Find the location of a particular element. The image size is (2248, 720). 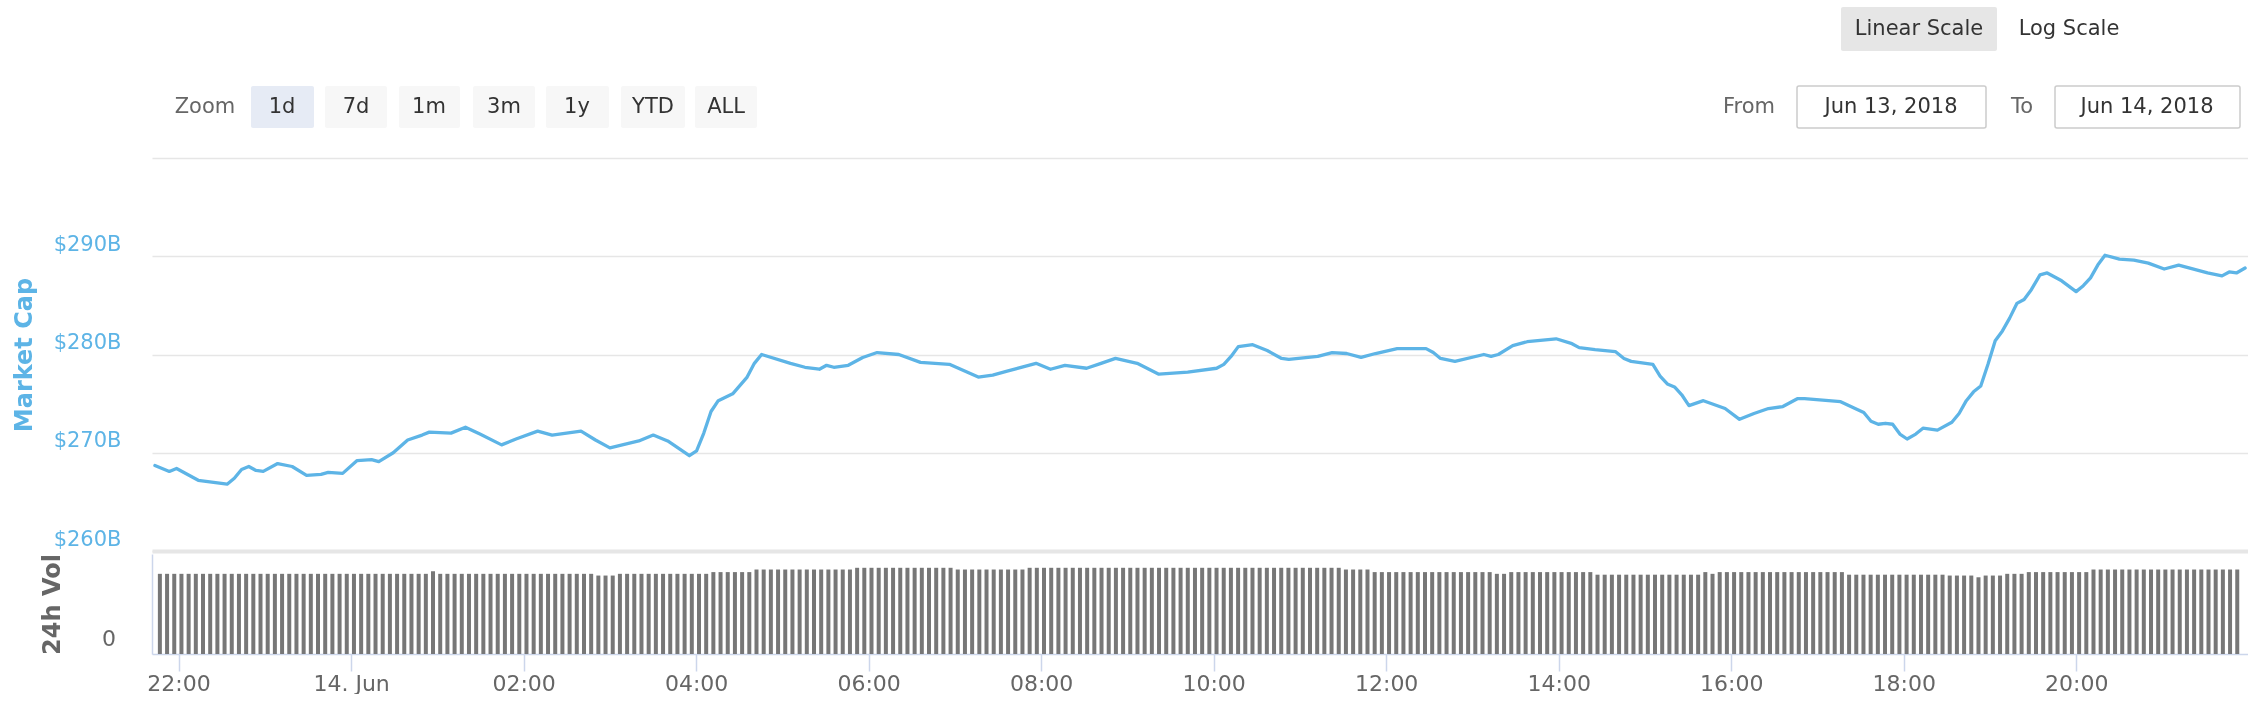

text: Log Scale is located at coordinates (2069, 28).